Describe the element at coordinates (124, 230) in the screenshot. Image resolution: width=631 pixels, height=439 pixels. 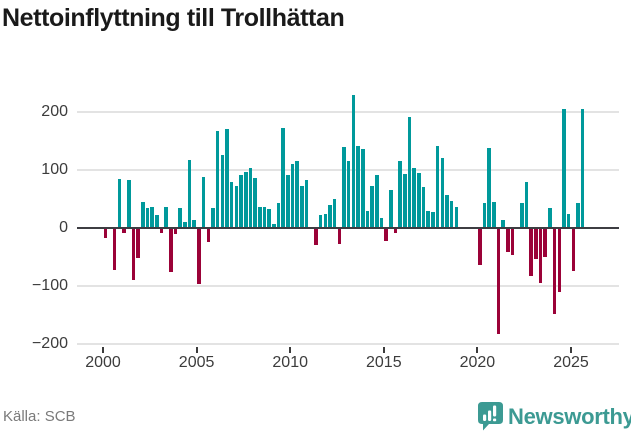
I see `bar-2001q1` at that location.